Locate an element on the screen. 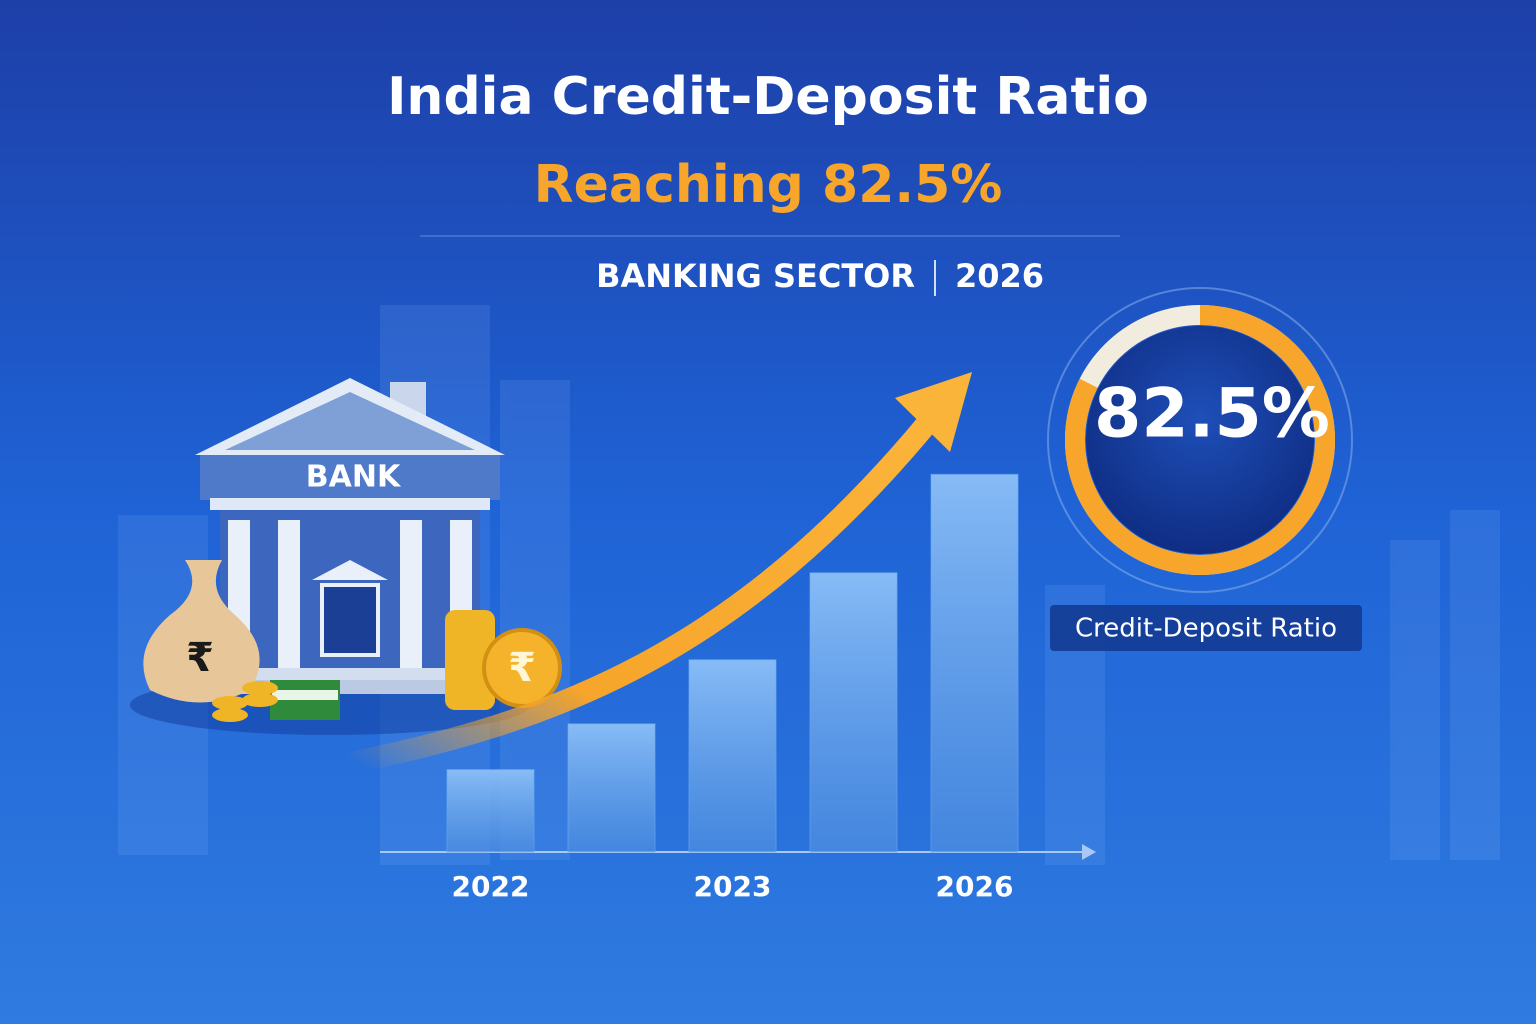 The height and width of the screenshot is (1028, 1536). bag-currency: ₹ is located at coordinates (200, 658).